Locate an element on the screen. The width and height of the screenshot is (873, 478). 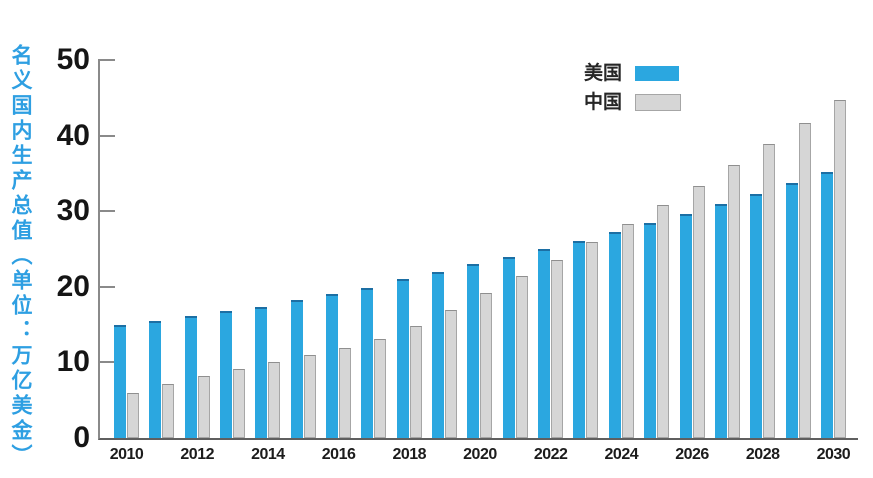
x-tick-label-2010: 2010 is located at coordinates (126, 454).